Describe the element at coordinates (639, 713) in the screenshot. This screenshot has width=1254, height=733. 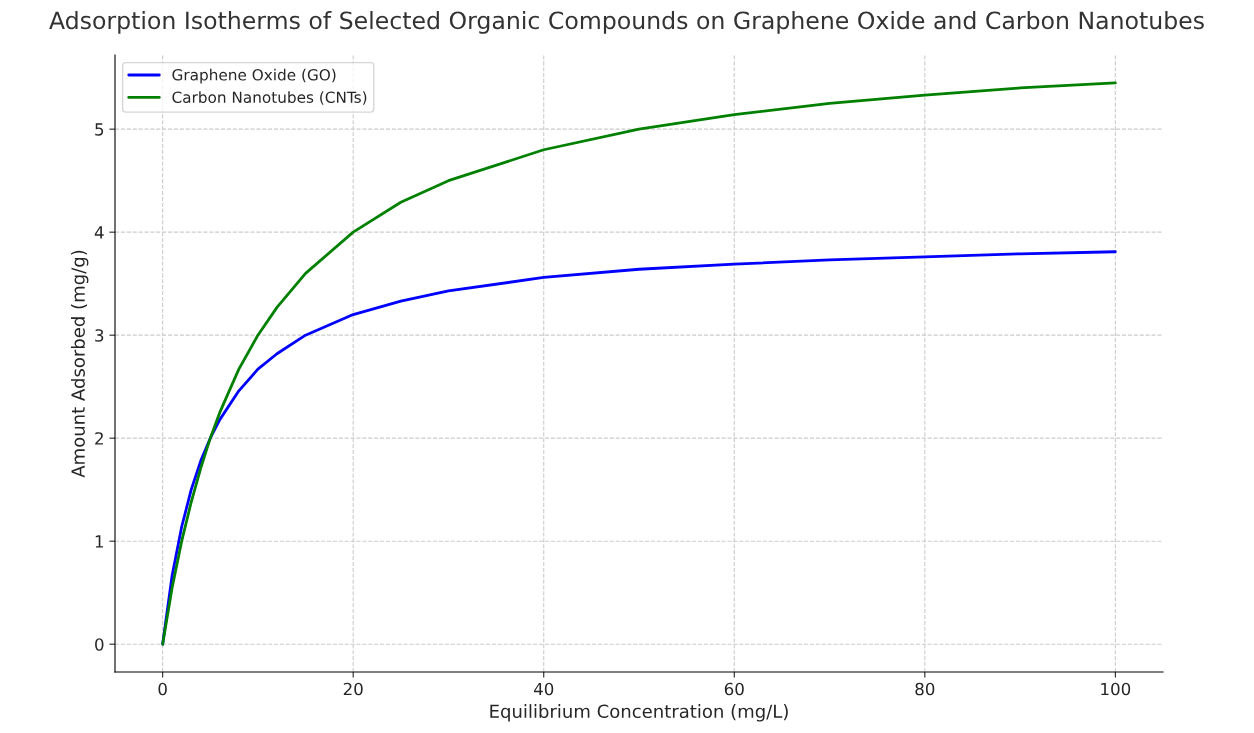
I see `x-axis-title: Equilibrium Concentration (mg/L)` at that location.